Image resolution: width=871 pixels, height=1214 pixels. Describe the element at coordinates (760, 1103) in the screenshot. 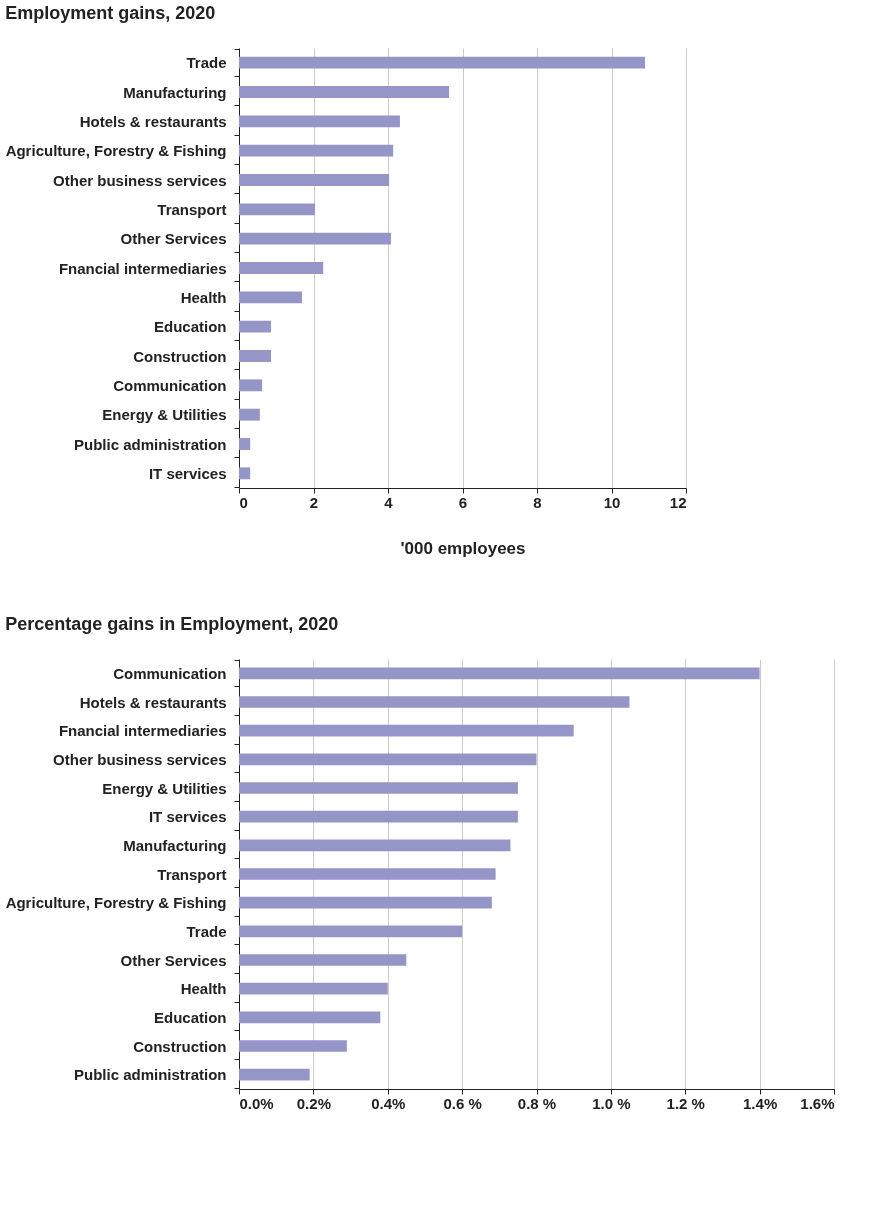

I see `x-tick-label: 1.4%` at that location.